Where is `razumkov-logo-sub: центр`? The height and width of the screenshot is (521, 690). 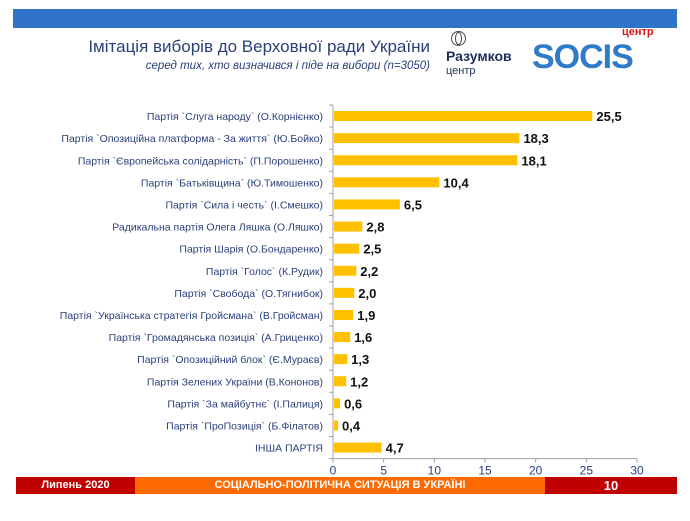
razumkov-logo-sub: центр is located at coordinates (461, 71).